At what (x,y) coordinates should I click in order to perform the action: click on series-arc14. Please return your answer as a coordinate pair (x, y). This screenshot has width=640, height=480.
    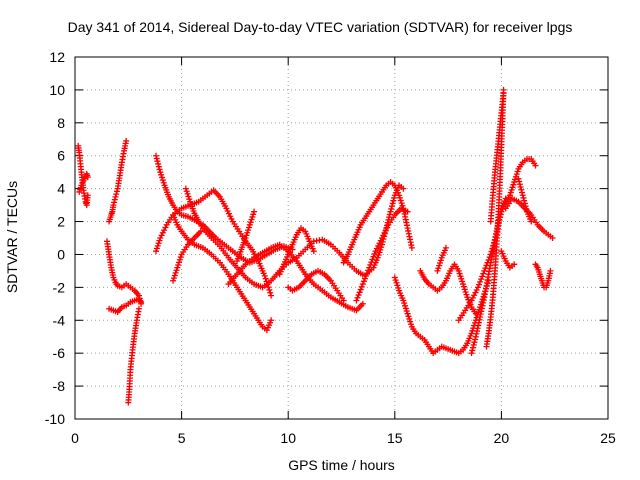
    Looking at the image, I should click on (296, 251).